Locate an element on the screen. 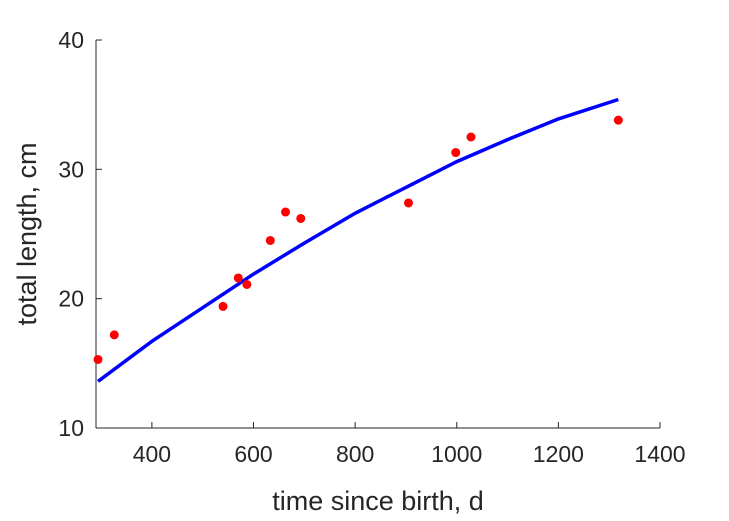 The image size is (729, 521). x-tick-label: 800 is located at coordinates (355, 454).